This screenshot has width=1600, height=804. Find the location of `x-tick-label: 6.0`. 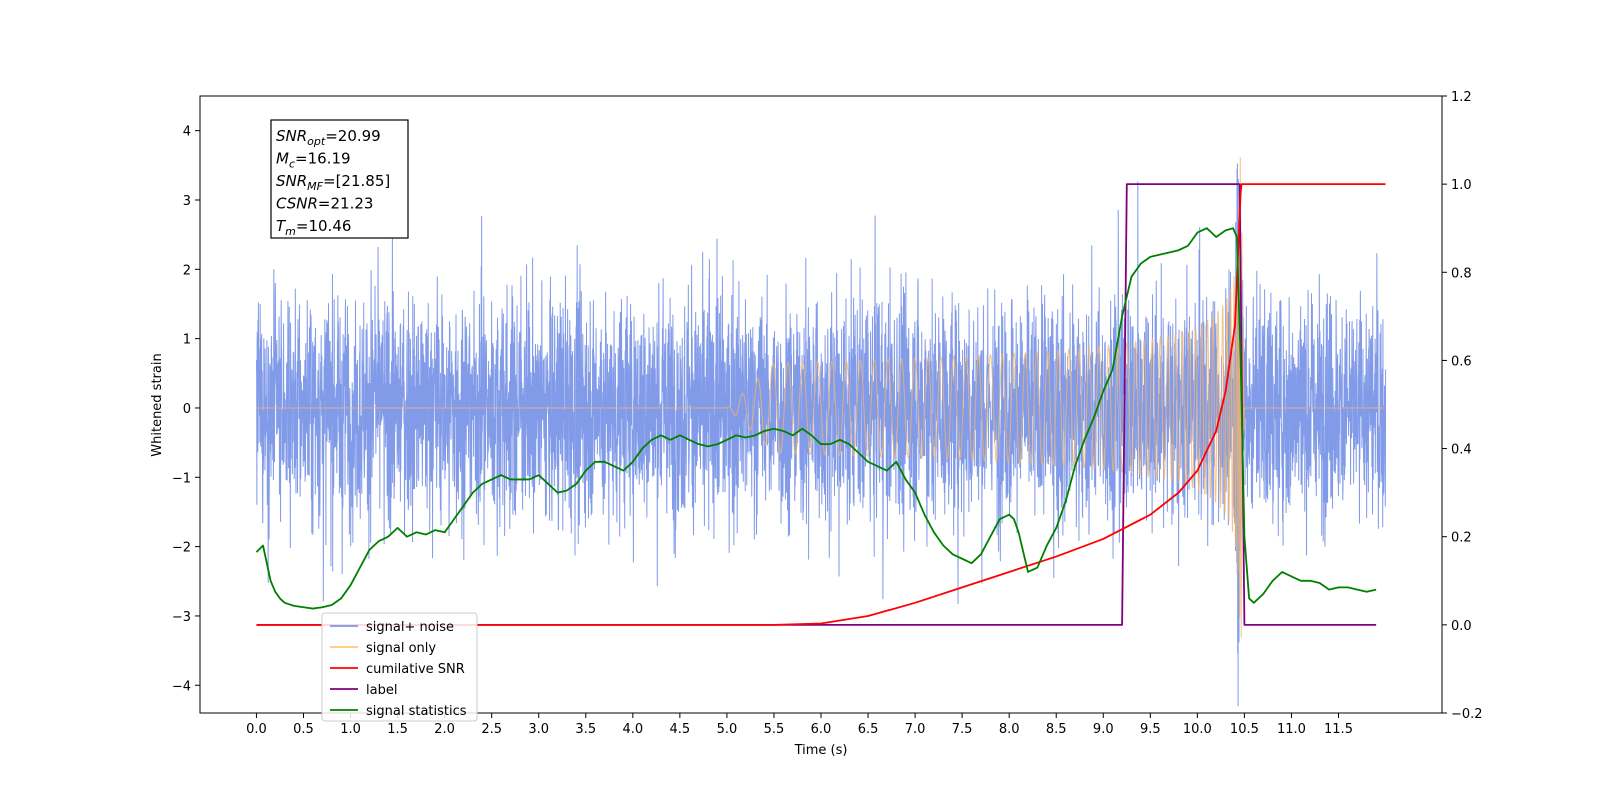

x-tick-label: 6.0 is located at coordinates (821, 729).